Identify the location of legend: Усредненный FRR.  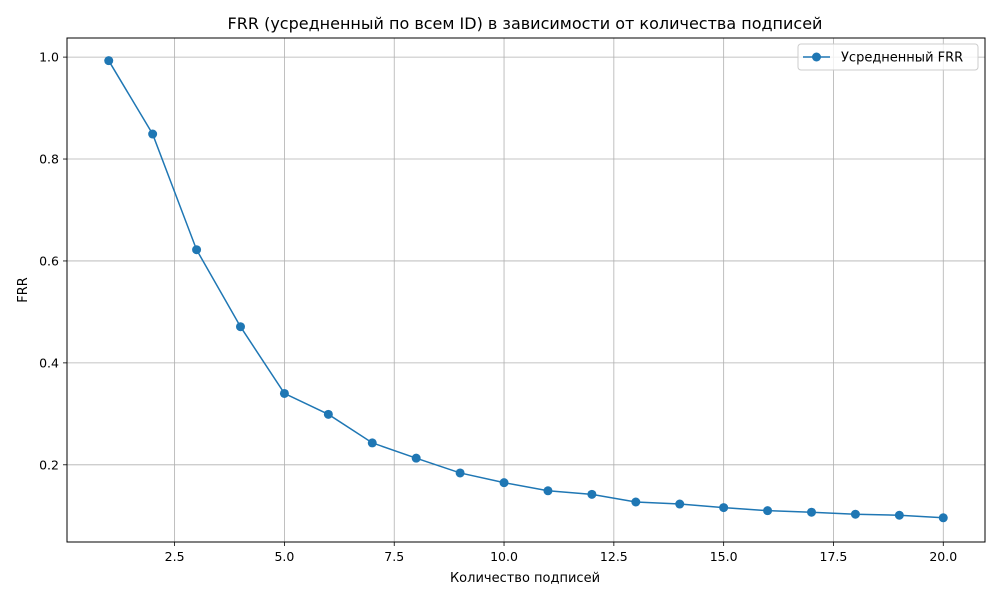
(888, 57).